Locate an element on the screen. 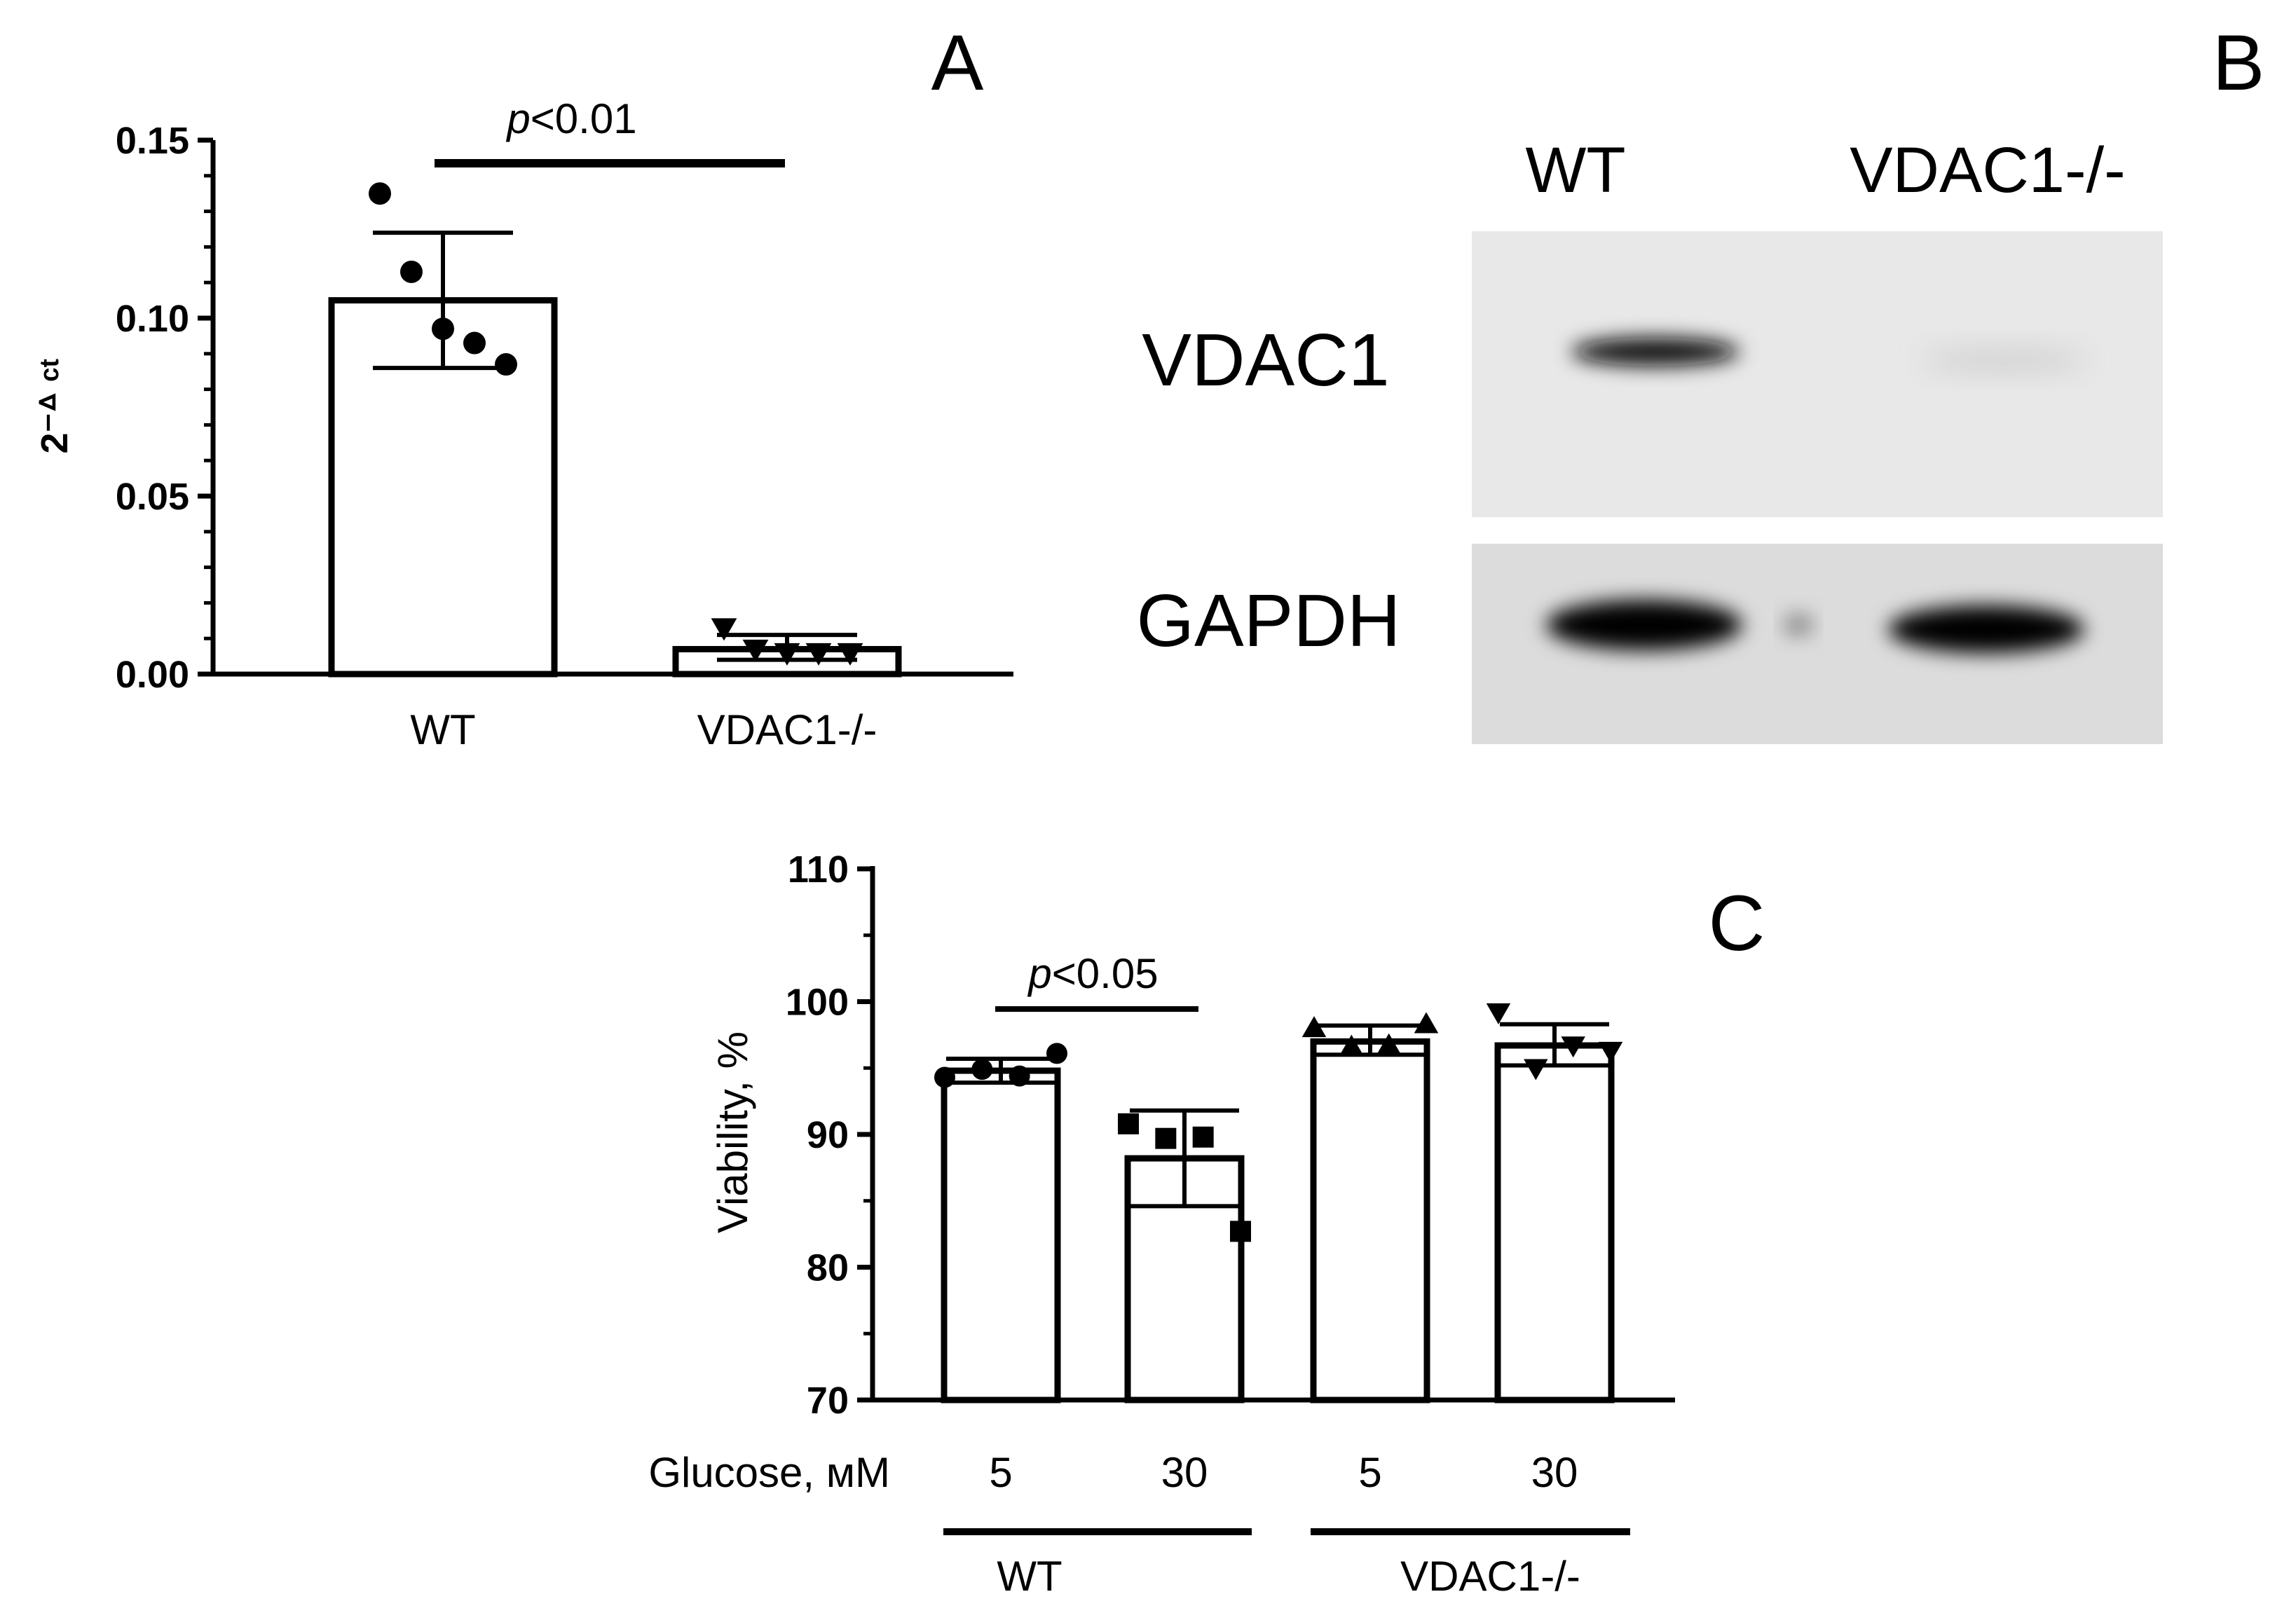 This screenshot has height=1606, width=2296. panel-a-significance-label: p<0.01 is located at coordinates (570, 118).